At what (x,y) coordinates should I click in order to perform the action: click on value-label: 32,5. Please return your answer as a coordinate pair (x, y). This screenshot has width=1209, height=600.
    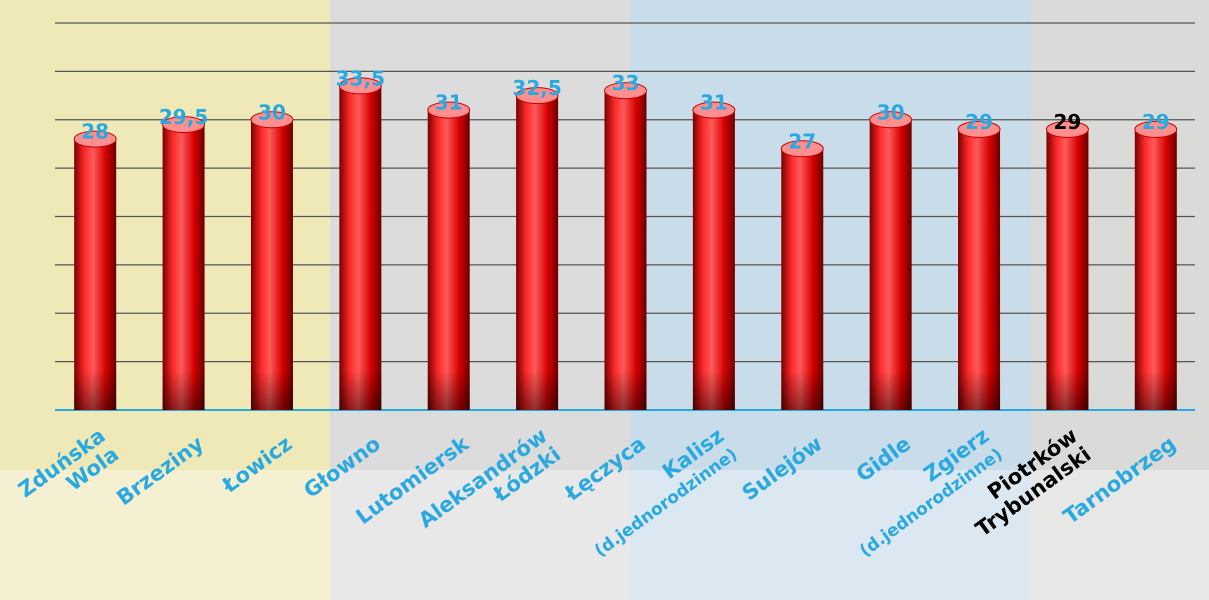
    Looking at the image, I should click on (536, 88).